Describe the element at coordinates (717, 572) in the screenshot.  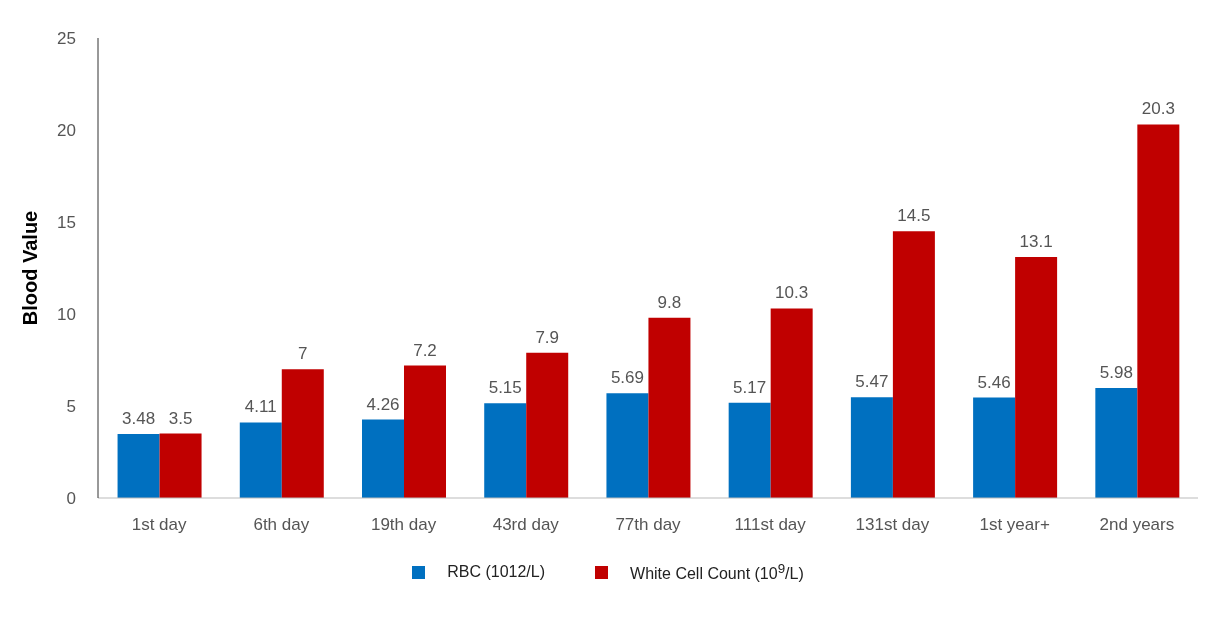
I see `legend-label: White Cell Count (10$^{9}$/L)` at that location.